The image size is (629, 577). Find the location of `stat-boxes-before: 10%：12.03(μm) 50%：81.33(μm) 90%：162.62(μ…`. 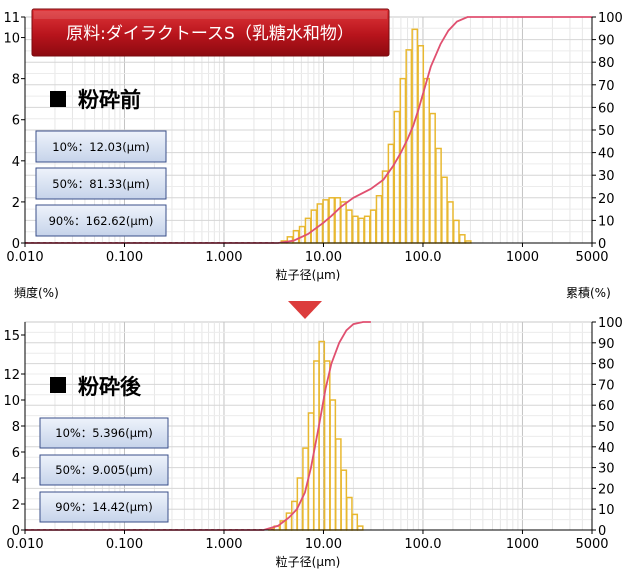

stat-boxes-before: 10%：12.03(μm) 50%：81.33(μm) 90%：162.62(μ… is located at coordinates (101, 183).